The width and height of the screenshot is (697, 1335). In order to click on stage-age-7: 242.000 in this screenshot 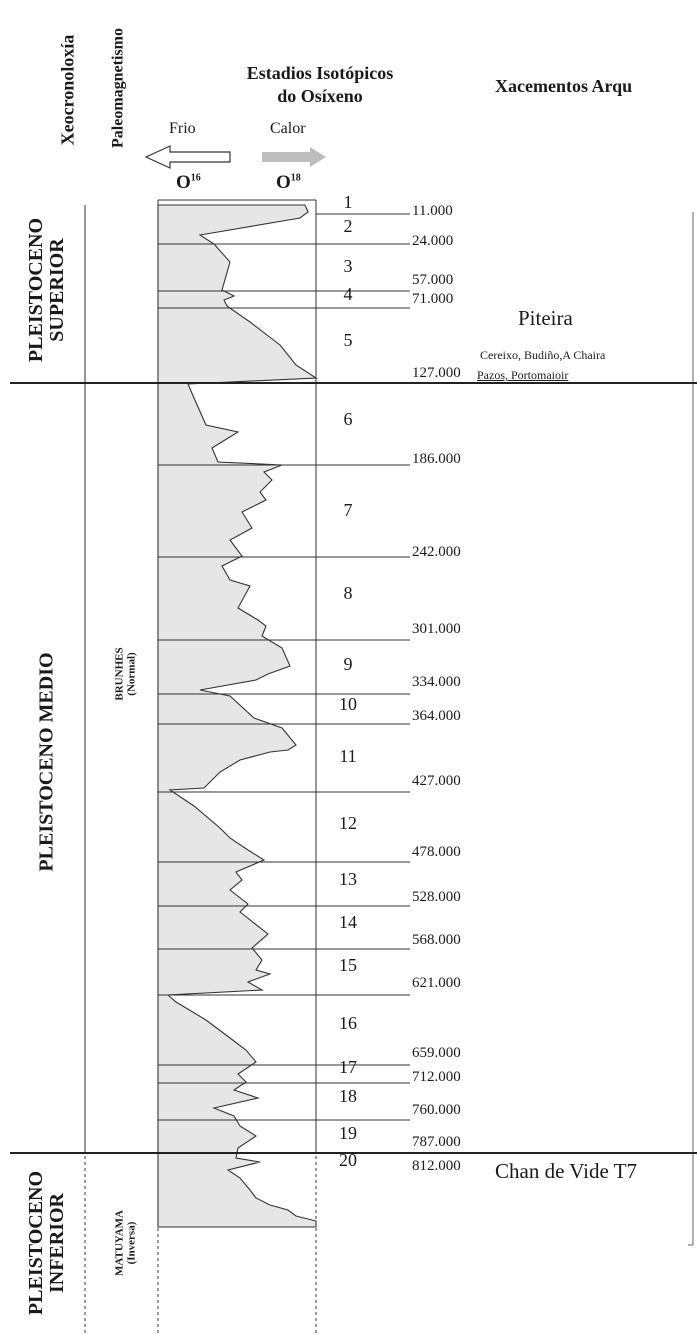, I will do `click(436, 552)`.